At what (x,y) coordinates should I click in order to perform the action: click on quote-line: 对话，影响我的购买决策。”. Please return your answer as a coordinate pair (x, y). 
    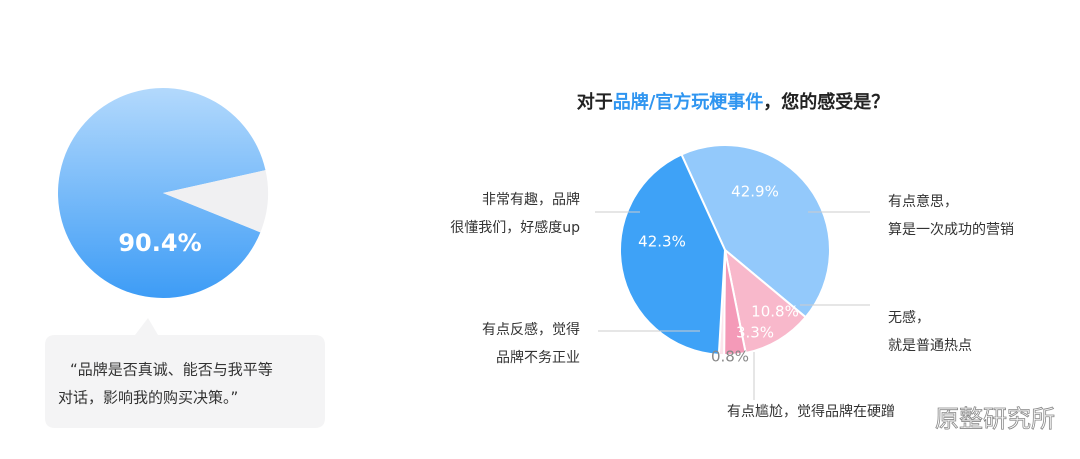
    Looking at the image, I should click on (148, 398).